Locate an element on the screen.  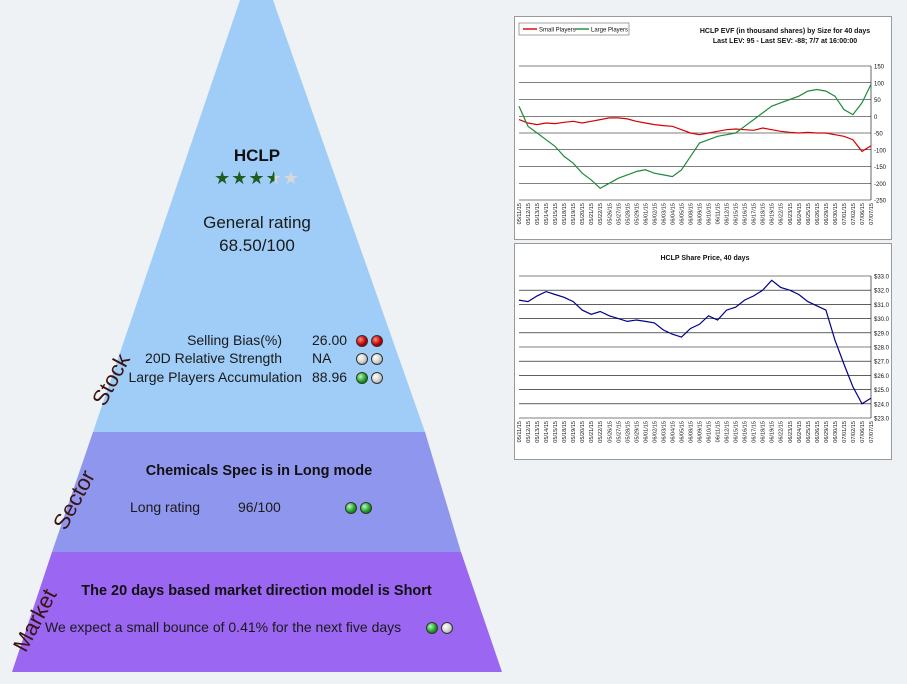
metric-value-relative-strength: NA is located at coordinates (322, 358).